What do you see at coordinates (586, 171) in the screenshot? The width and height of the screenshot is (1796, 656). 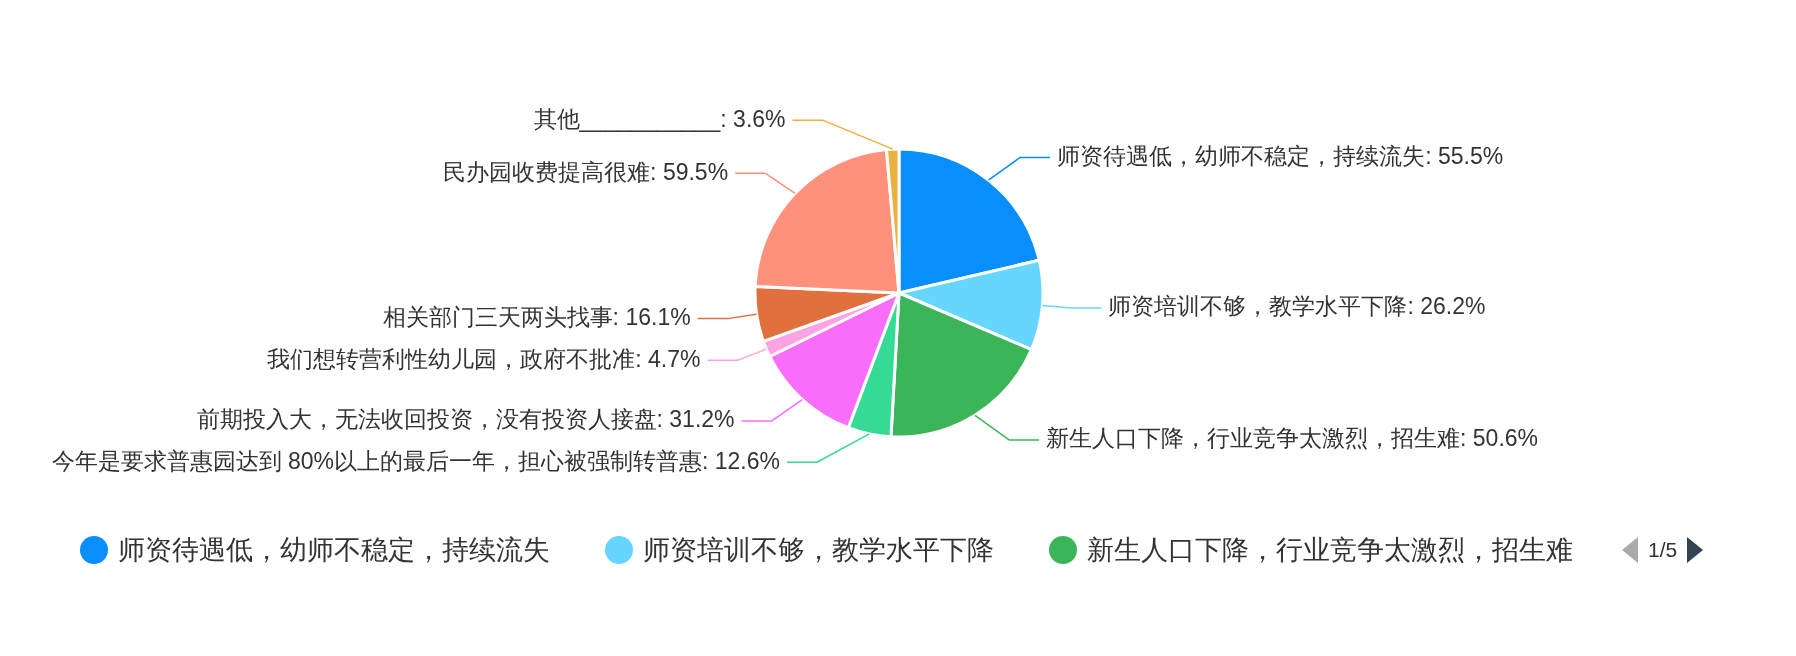 I see `slice-label: 民办园收费提高很难: 59.5%` at bounding box center [586, 171].